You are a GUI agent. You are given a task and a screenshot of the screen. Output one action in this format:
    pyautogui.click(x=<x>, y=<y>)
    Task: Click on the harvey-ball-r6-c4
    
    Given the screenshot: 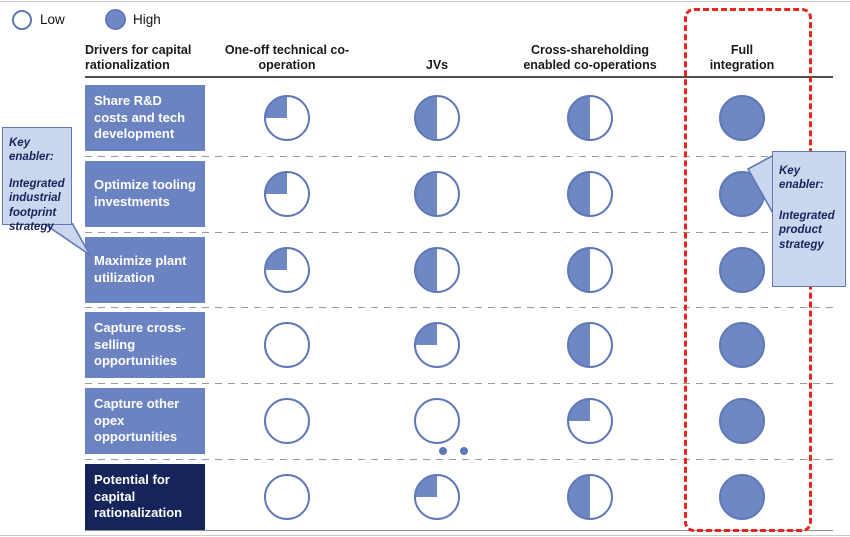 What is the action you would take?
    pyautogui.click(x=742, y=497)
    